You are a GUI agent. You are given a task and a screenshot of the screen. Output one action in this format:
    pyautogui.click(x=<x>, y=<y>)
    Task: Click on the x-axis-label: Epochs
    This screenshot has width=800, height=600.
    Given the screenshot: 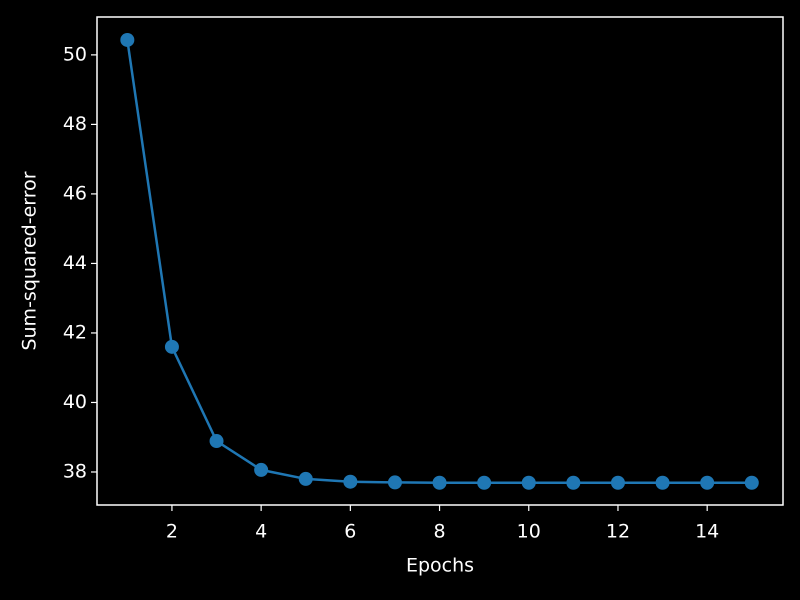 What is the action you would take?
    pyautogui.click(x=440, y=566)
    